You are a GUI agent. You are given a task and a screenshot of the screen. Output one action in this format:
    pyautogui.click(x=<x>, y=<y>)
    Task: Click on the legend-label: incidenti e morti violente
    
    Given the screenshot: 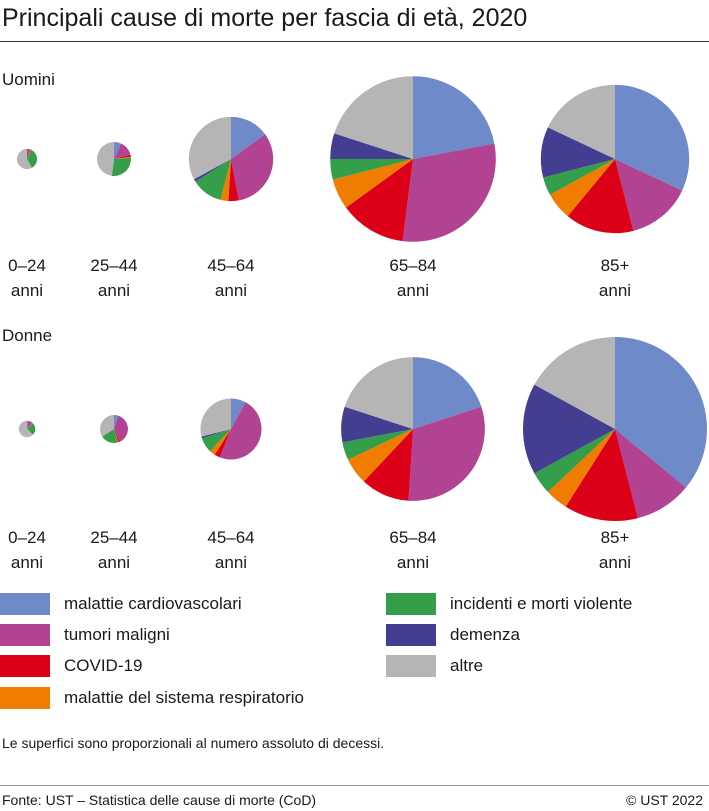 What is the action you would take?
    pyautogui.click(x=541, y=603)
    